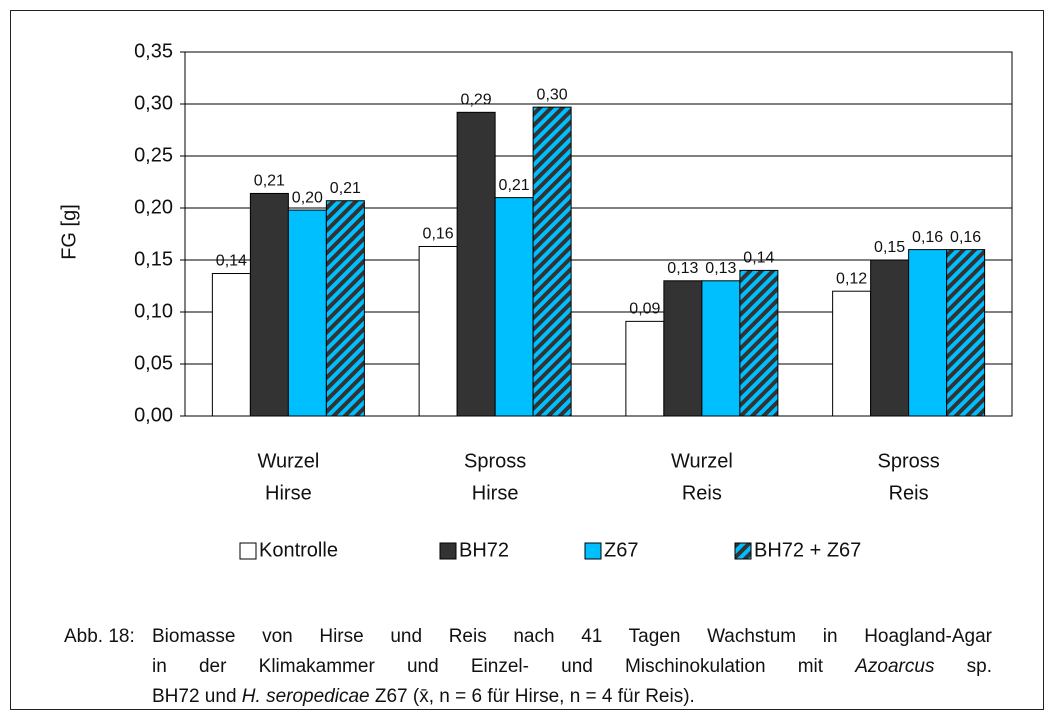 The image size is (1056, 722). I want to click on y-axis-label: FG [g], so click(69, 232).